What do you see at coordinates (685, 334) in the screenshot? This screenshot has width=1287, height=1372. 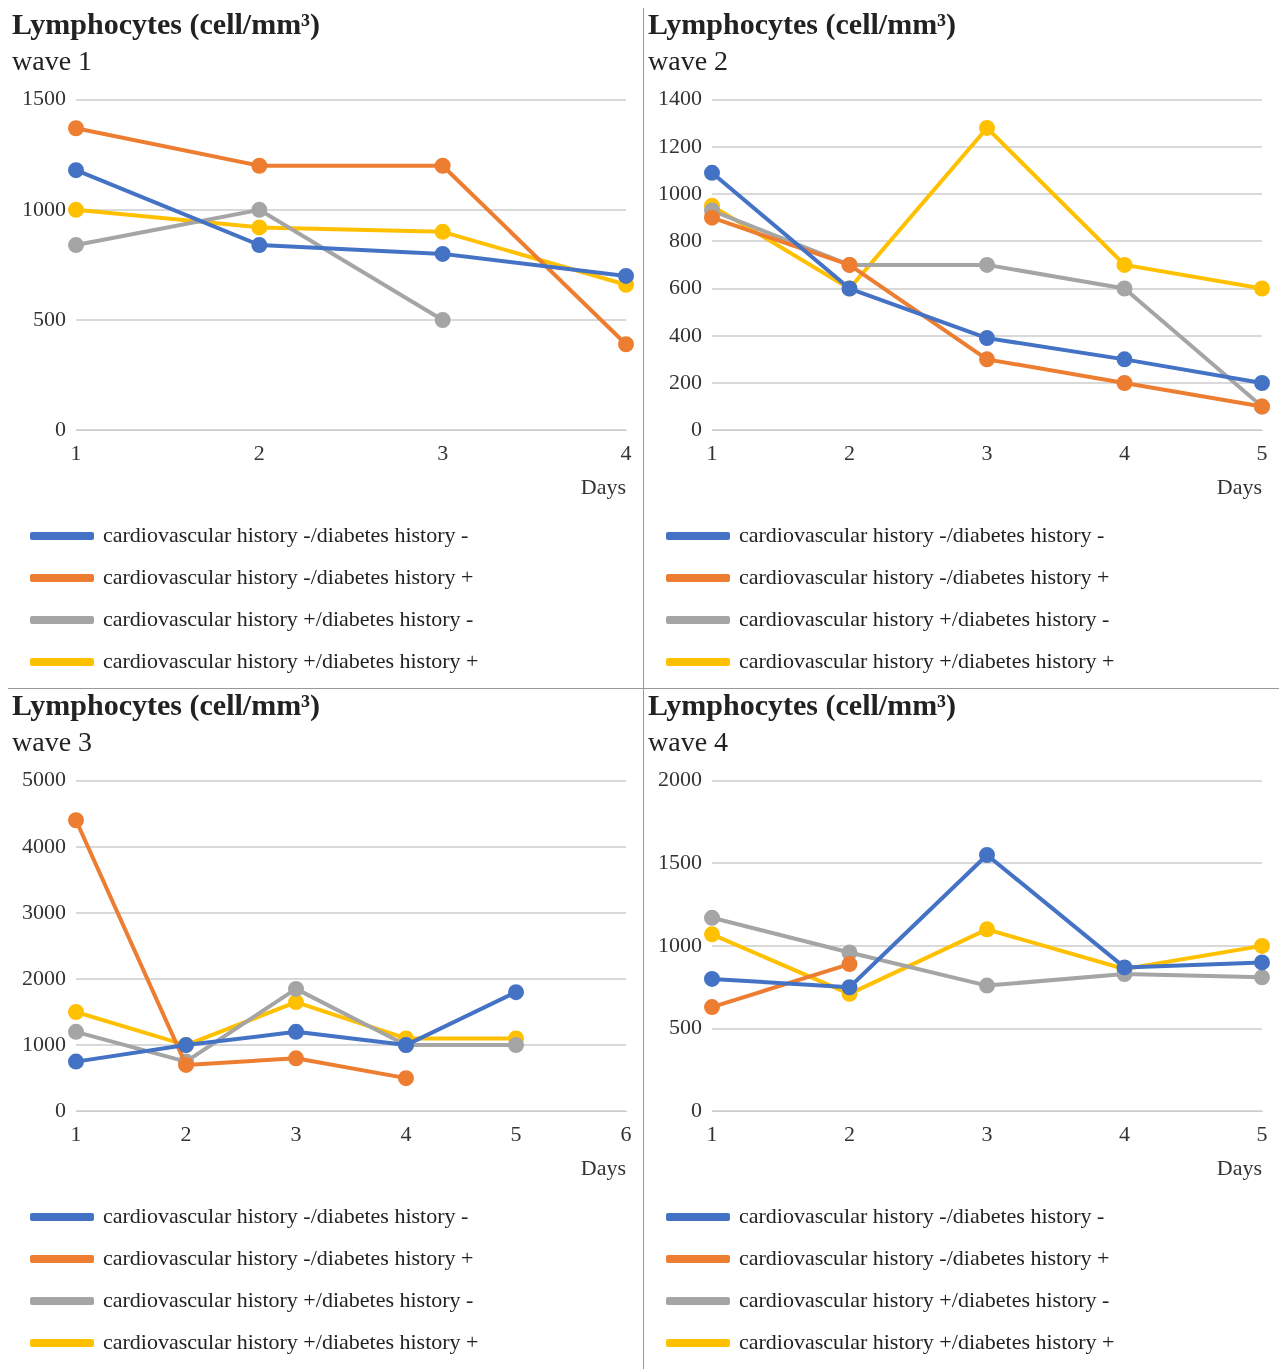 I see `y-tick-label: 400` at bounding box center [685, 334].